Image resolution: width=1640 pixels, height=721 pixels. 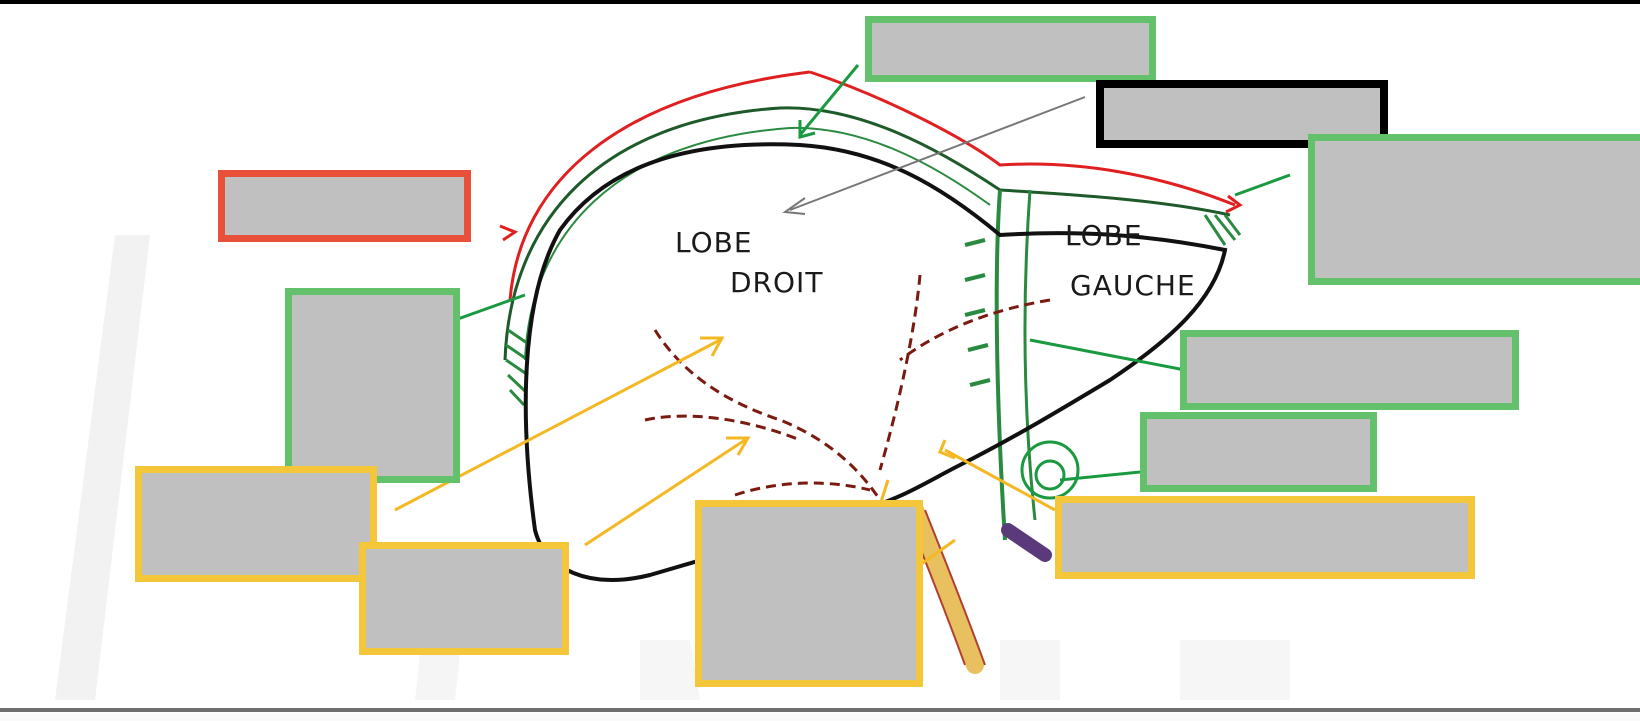 What do you see at coordinates (794, 206) in the screenshot?
I see `grey-arrow-head` at bounding box center [794, 206].